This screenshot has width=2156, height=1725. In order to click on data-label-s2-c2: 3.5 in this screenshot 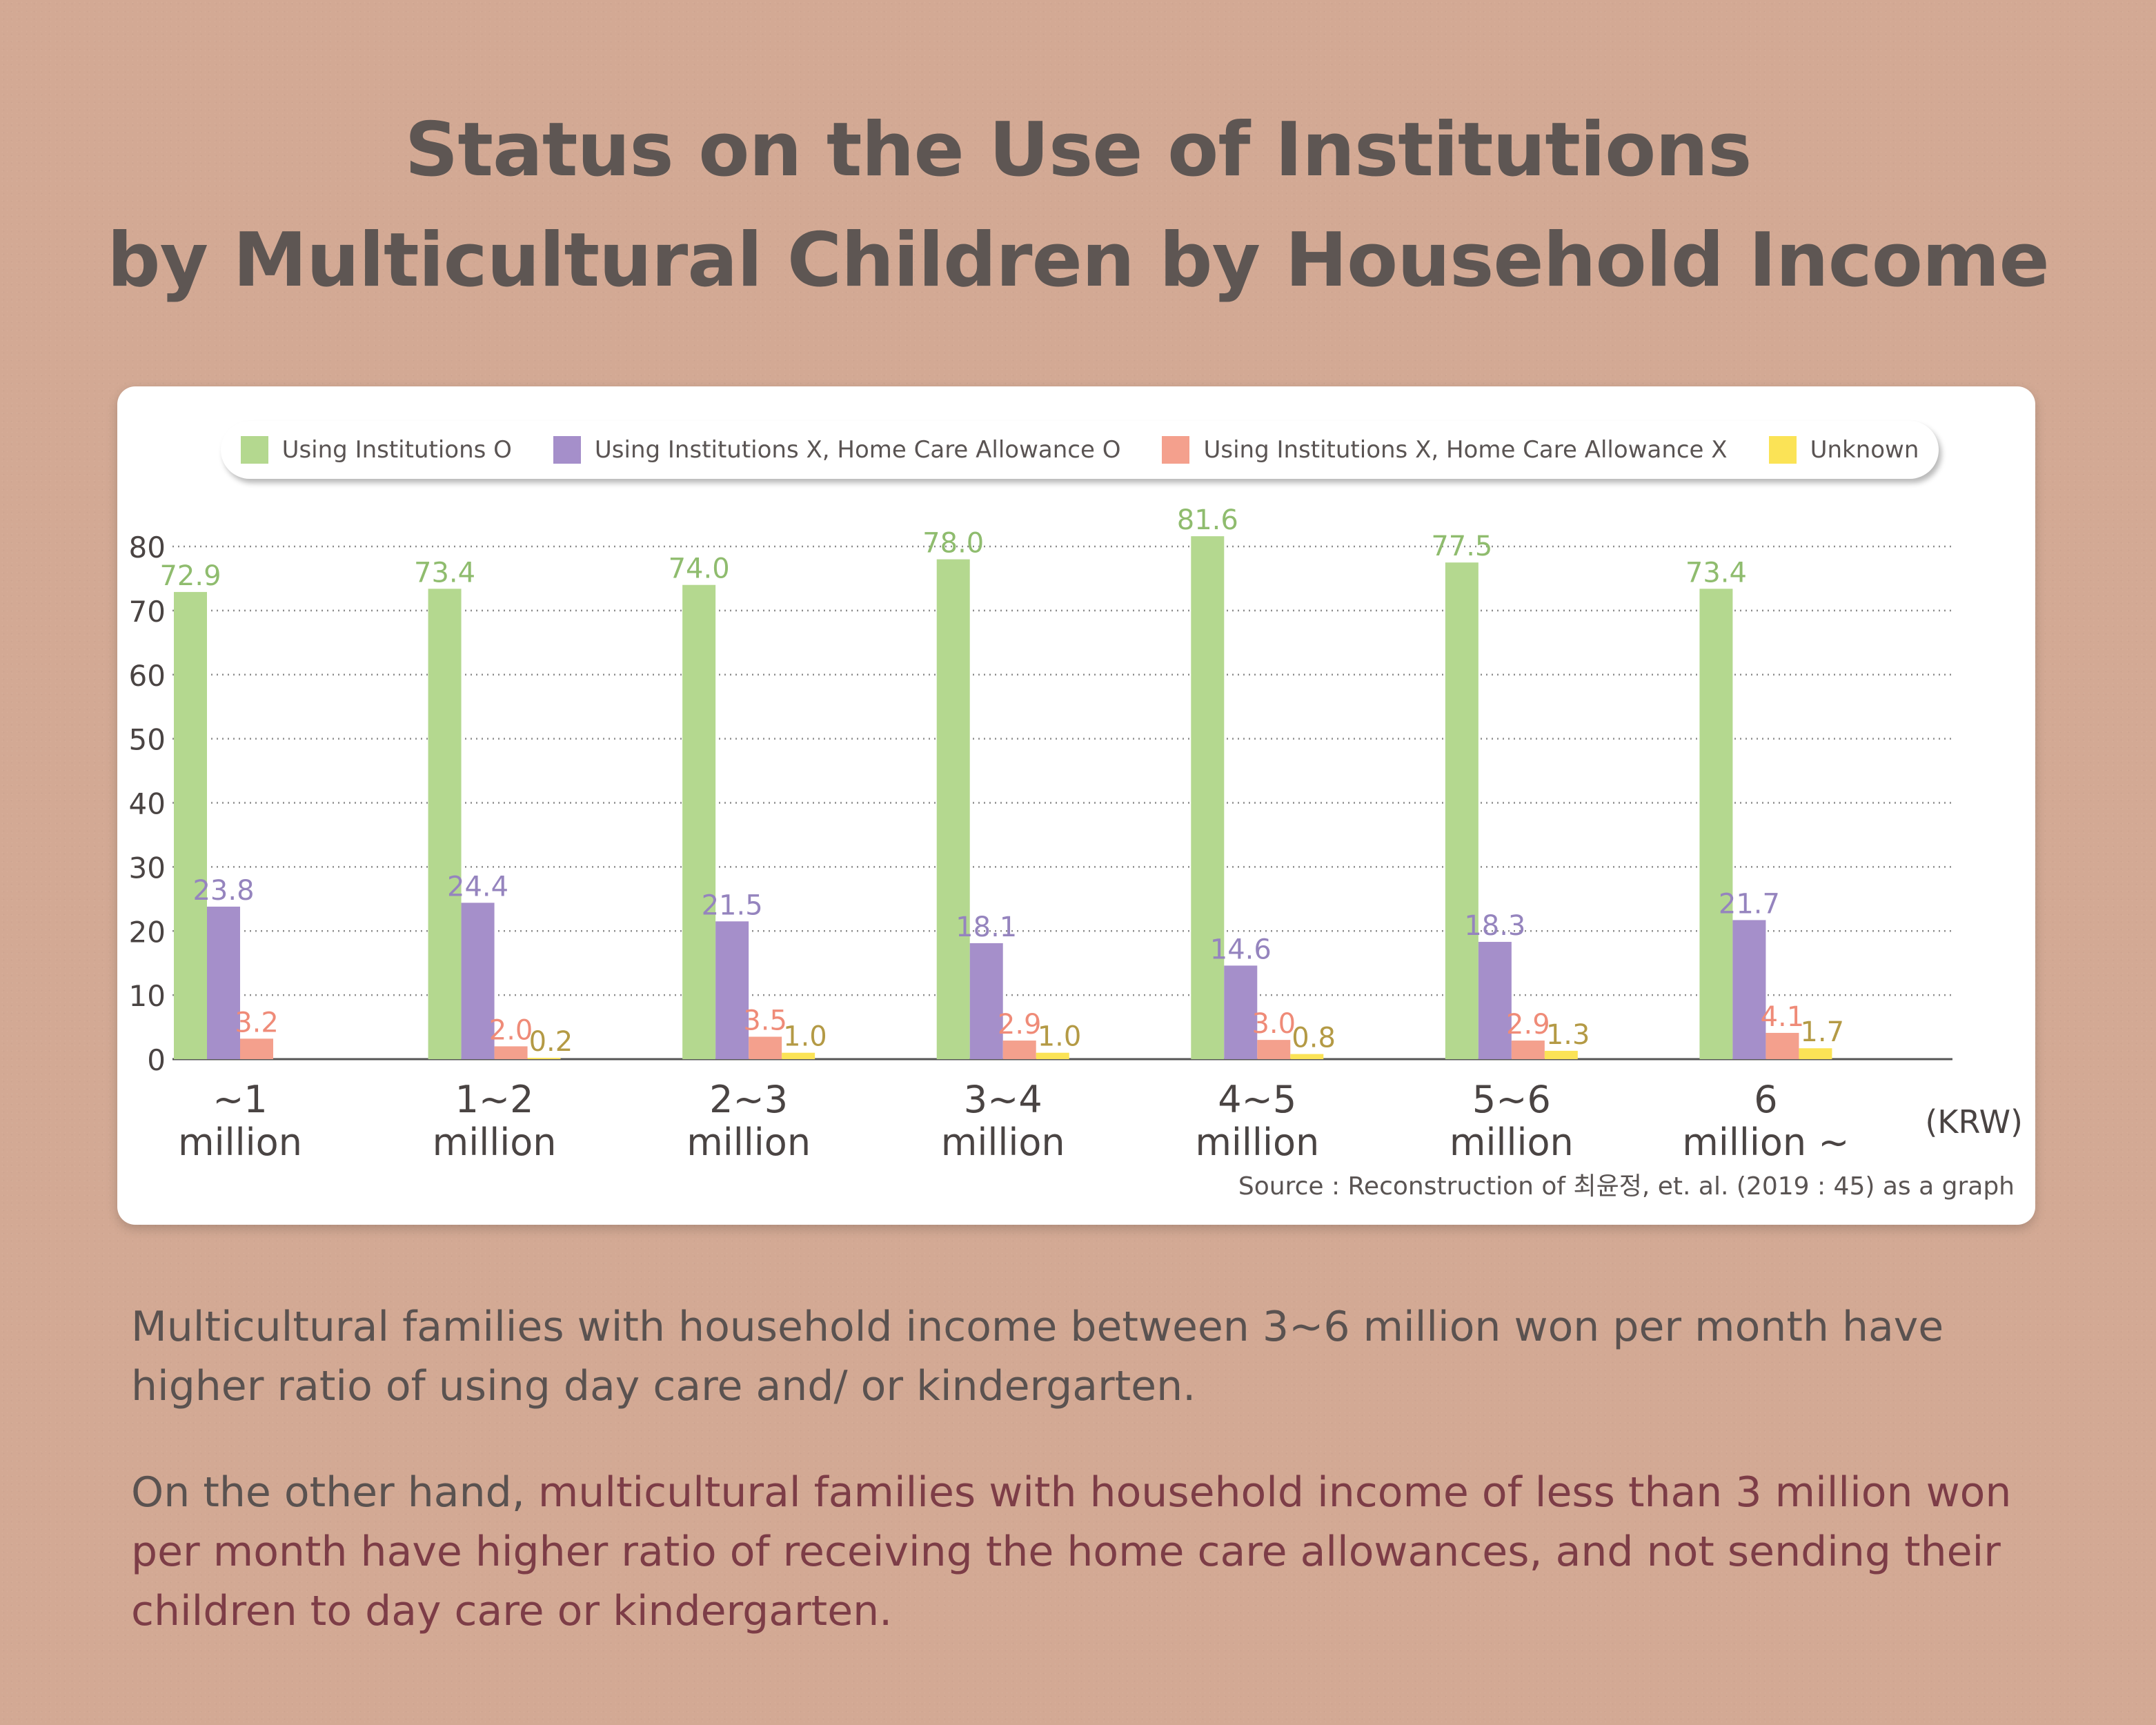, I will do `click(765, 1020)`.